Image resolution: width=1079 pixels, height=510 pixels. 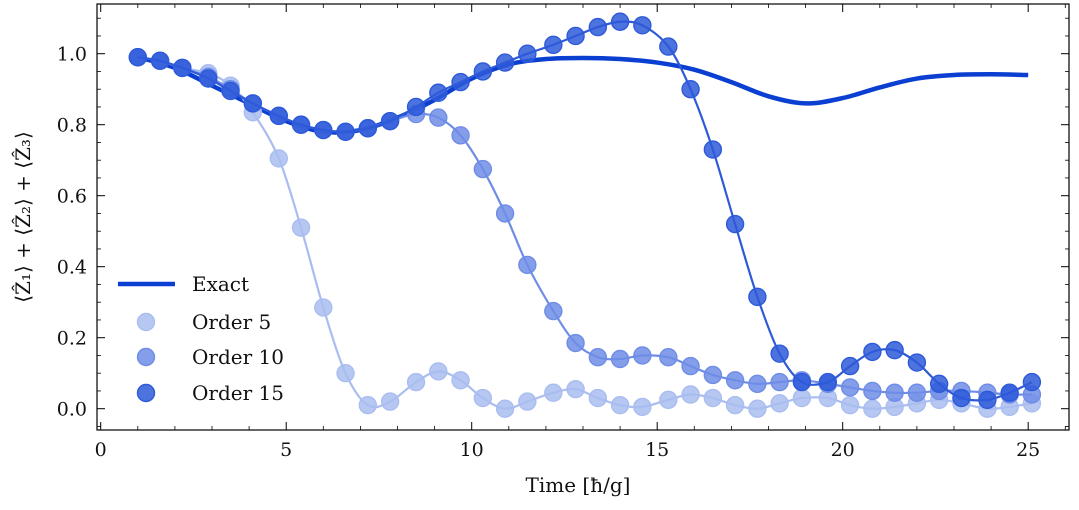 What do you see at coordinates (72, 410) in the screenshot?
I see `y-tick-label: 0.0` at bounding box center [72, 410].